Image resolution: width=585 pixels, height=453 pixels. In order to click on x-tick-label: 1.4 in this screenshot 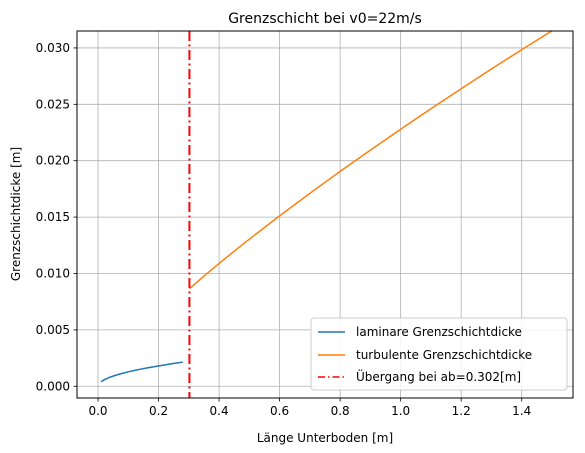, I will do `click(521, 411)`.